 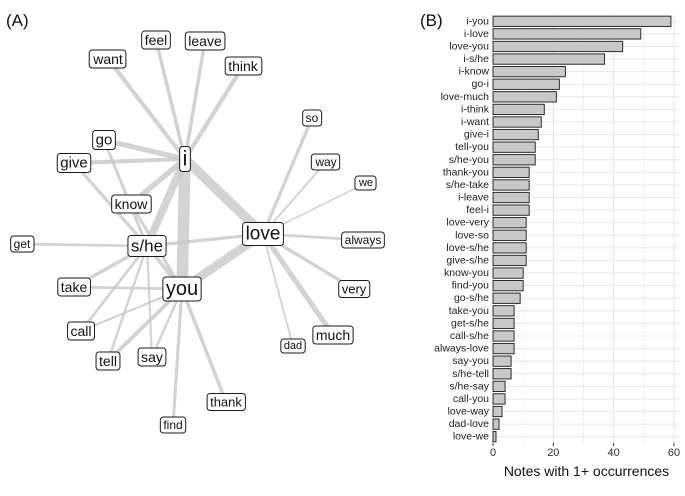 I want to click on node-love: love, so click(x=263, y=234).